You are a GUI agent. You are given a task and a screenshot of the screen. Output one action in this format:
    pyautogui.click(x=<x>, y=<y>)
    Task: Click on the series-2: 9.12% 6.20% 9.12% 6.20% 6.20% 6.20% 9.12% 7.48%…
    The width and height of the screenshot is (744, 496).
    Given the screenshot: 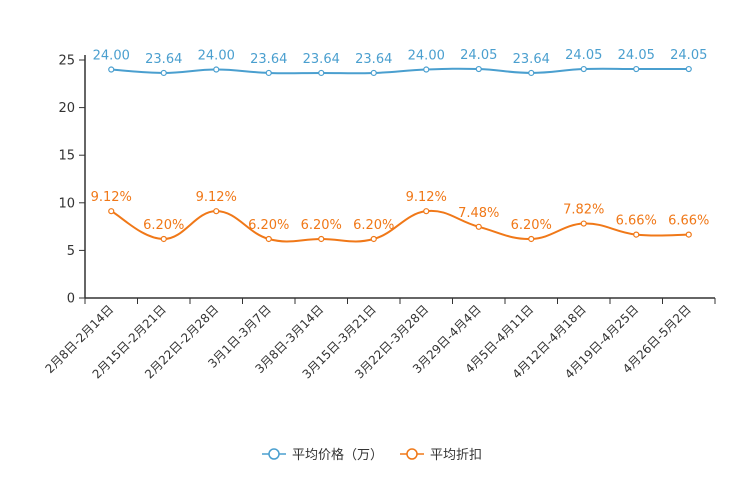 What is the action you would take?
    pyautogui.click(x=400, y=216)
    